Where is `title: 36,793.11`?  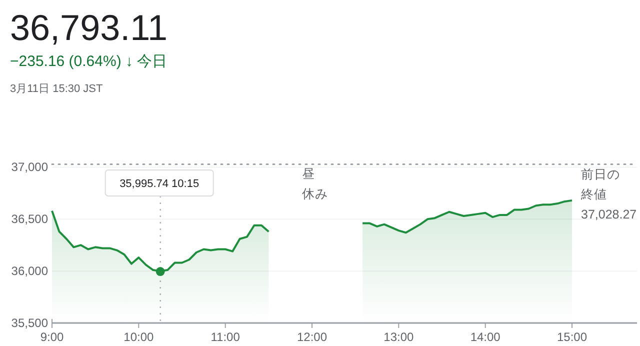 title: 36,793.11 is located at coordinates (89, 27).